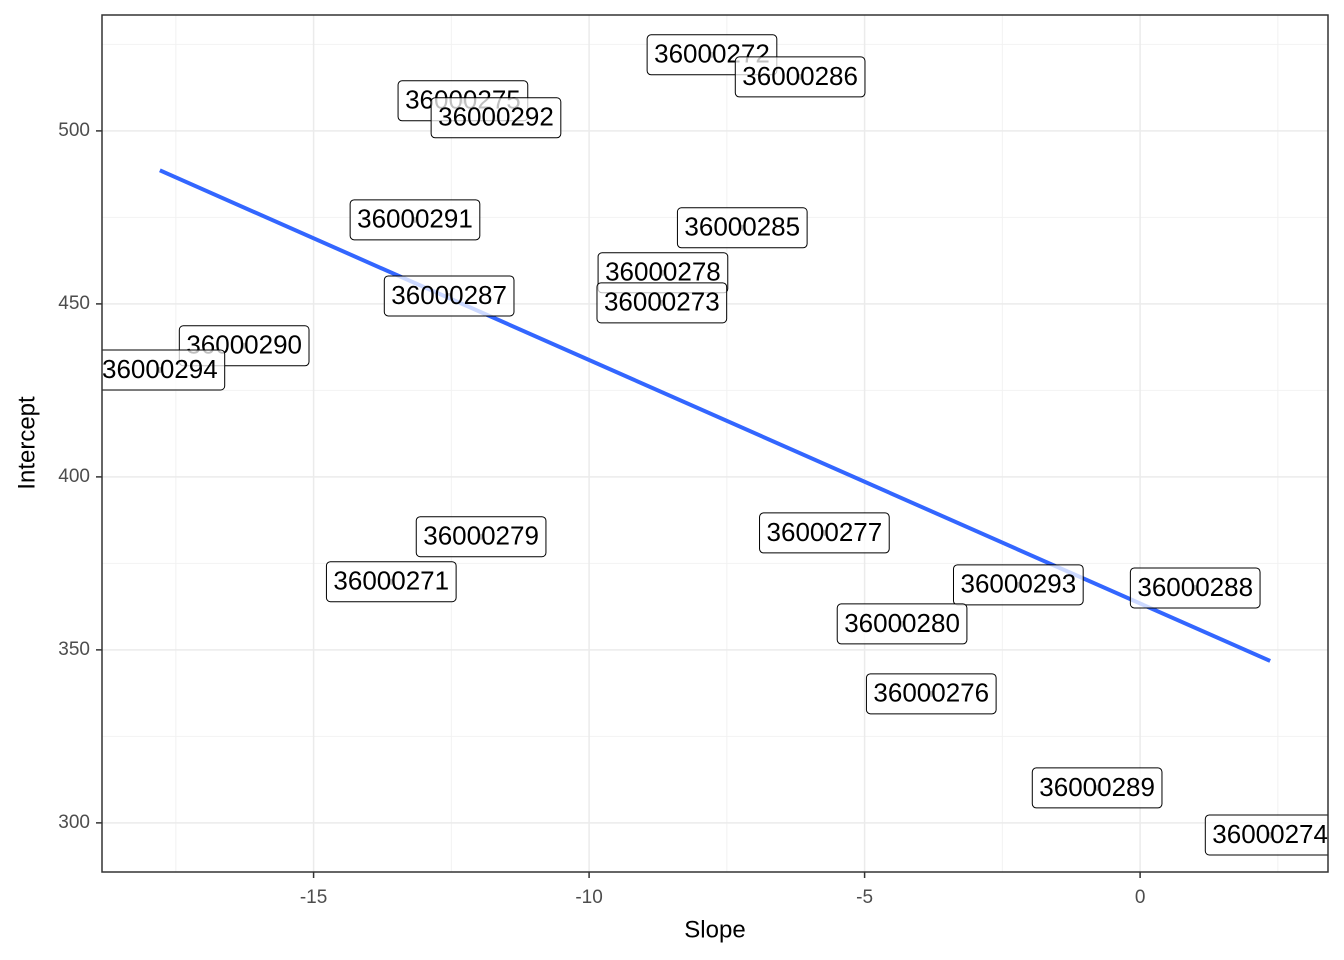 Image resolution: width=1344 pixels, height=960 pixels. I want to click on x-axis-title: Slope, so click(714, 929).